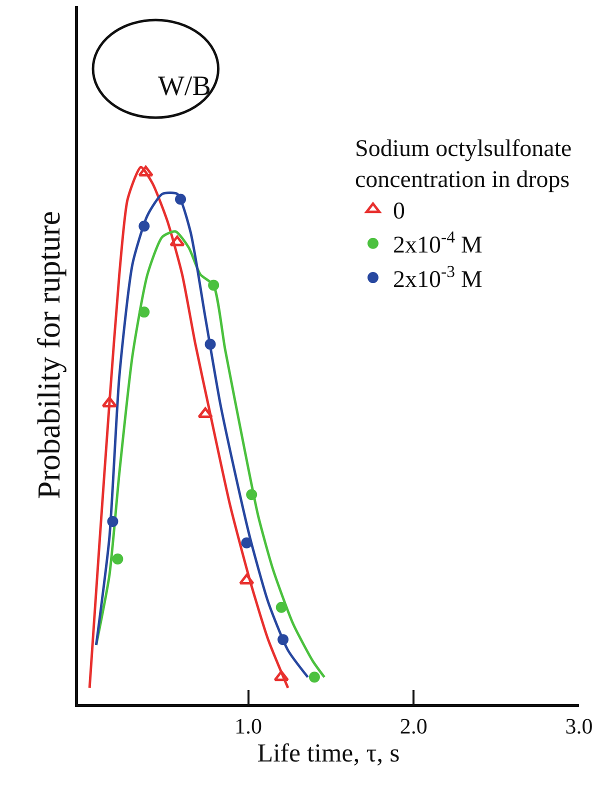  What do you see at coordinates (48, 355) in the screenshot?
I see `y-axis-title: Probability for rupture` at bounding box center [48, 355].